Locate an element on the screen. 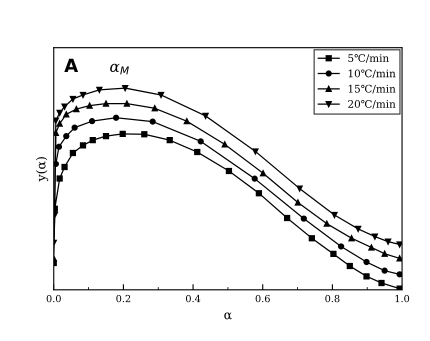 The image size is (430, 341). legend-label: 5℃/min is located at coordinates (368, 58).